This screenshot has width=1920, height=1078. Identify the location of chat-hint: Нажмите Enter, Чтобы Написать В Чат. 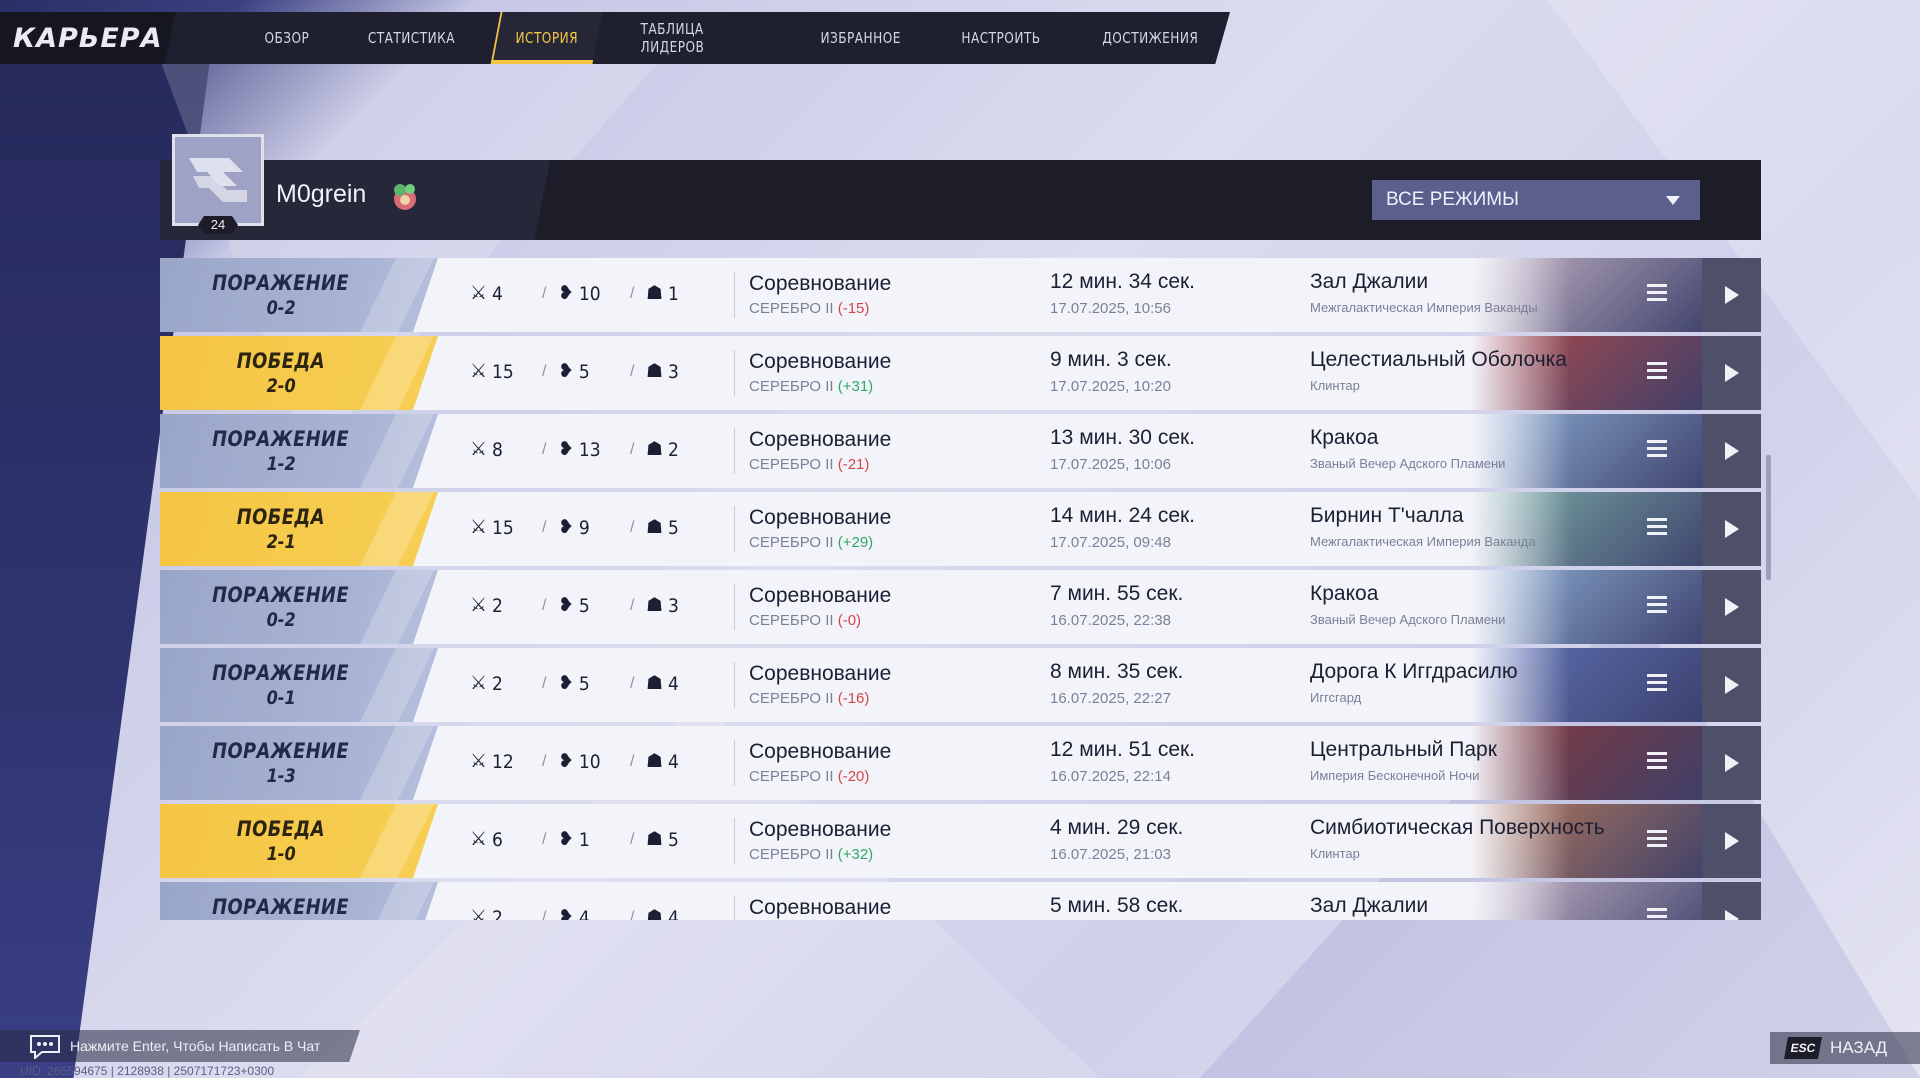
(180, 1046).